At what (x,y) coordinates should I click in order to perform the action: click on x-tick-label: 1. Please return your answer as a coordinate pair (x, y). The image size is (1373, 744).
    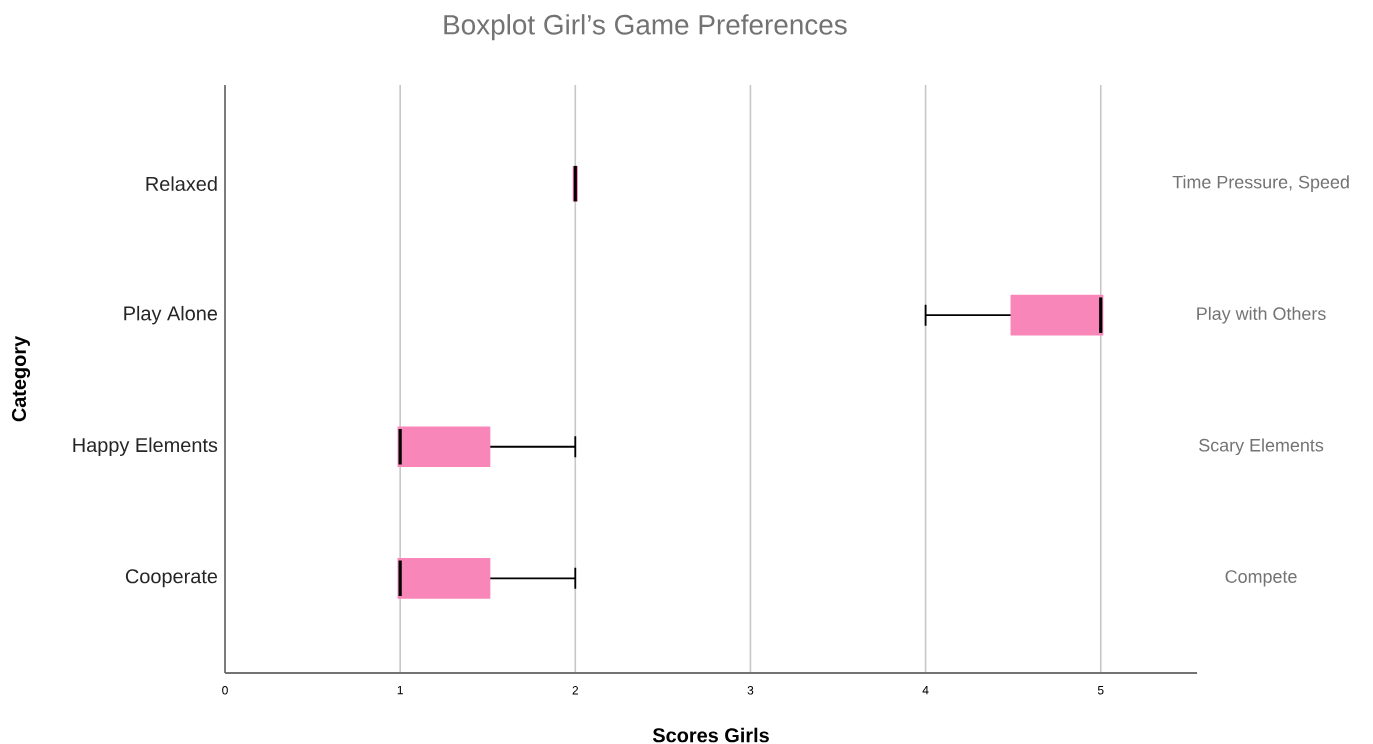
    Looking at the image, I should click on (400, 690).